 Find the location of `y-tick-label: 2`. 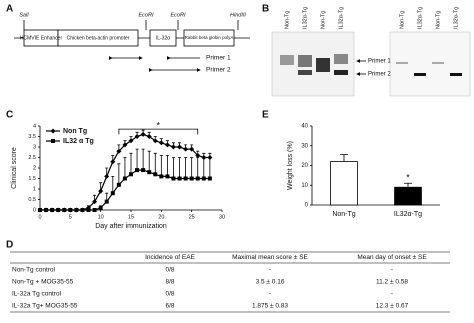

y-tick-label: 2 is located at coordinates (34, 168).